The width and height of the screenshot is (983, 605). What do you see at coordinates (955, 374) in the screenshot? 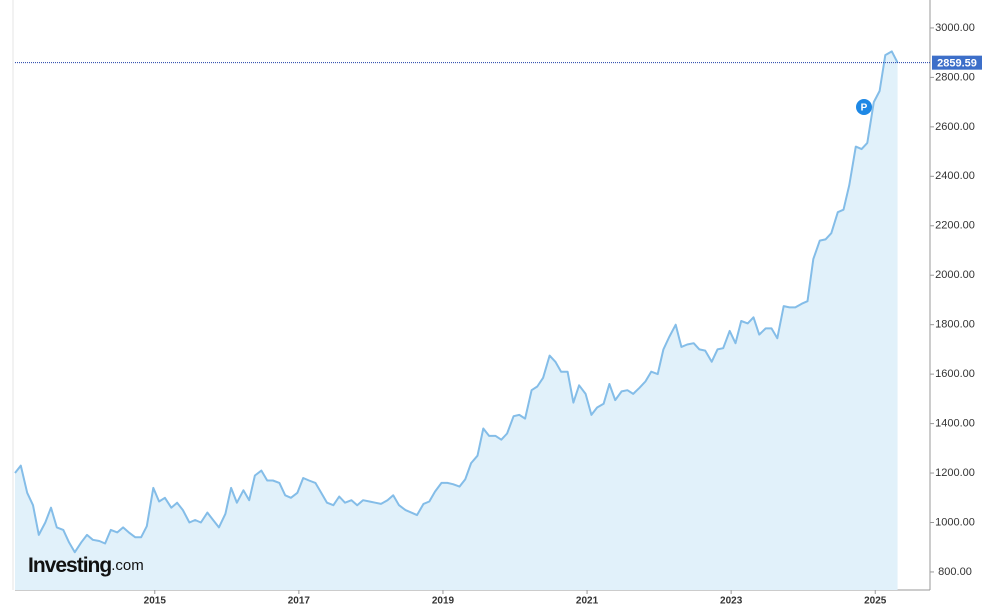
I see `y-tick-label: 1600.00` at bounding box center [955, 374].